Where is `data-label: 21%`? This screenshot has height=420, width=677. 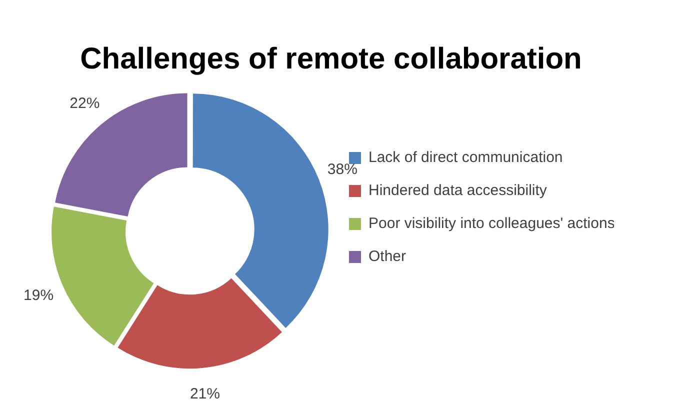
data-label: 21% is located at coordinates (205, 393).